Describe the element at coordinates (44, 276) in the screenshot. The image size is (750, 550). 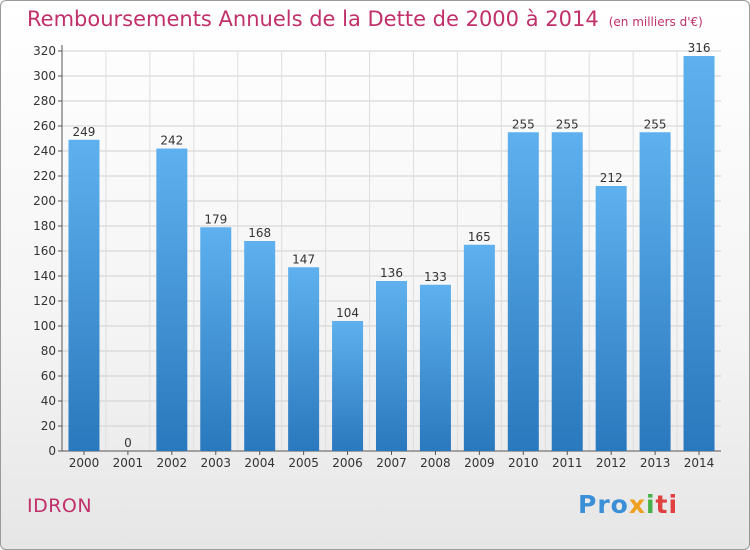
I see `y-tick-label: 140` at that location.